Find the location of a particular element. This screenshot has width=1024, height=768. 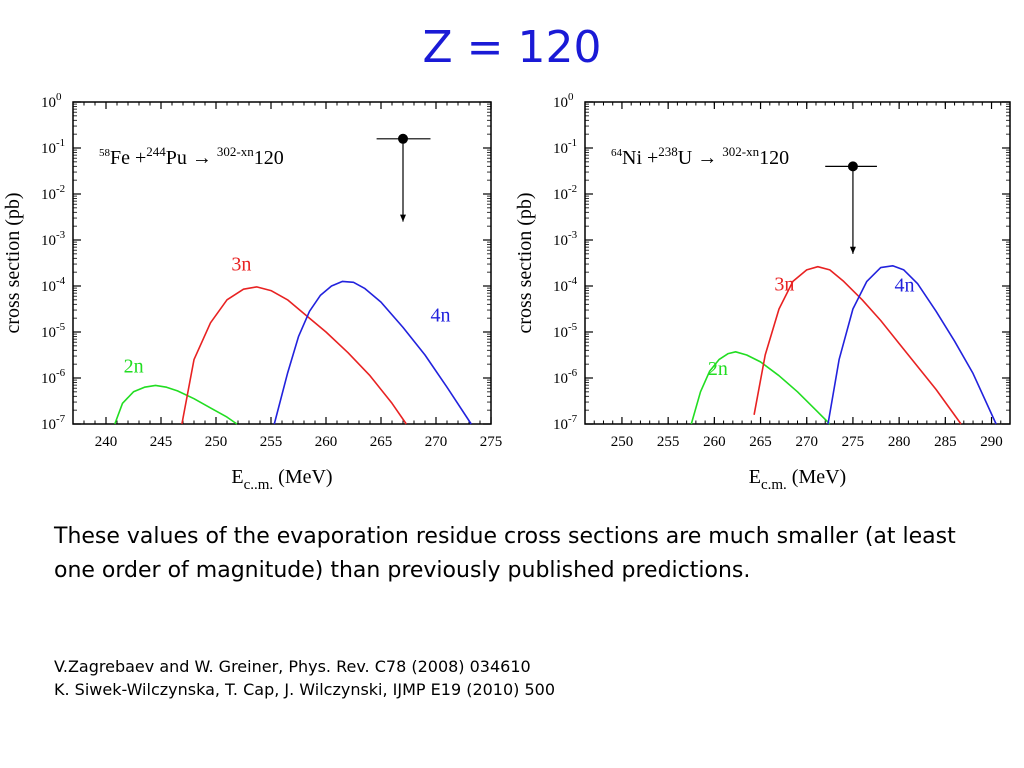

y-tick-label: 10⁻⁵ is located at coordinates (53, 331).